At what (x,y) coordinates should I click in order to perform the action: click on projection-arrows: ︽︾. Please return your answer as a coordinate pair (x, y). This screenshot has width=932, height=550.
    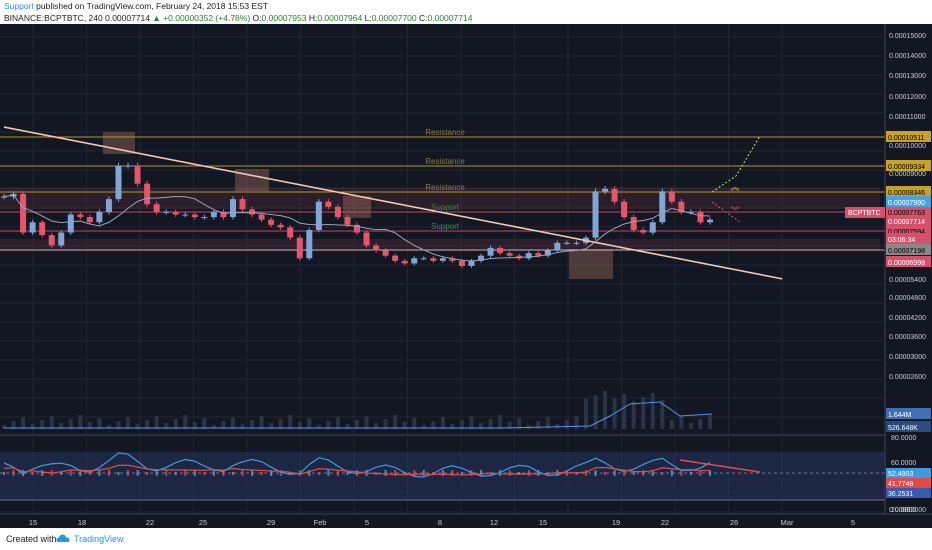
    Looking at the image, I should click on (736, 179).